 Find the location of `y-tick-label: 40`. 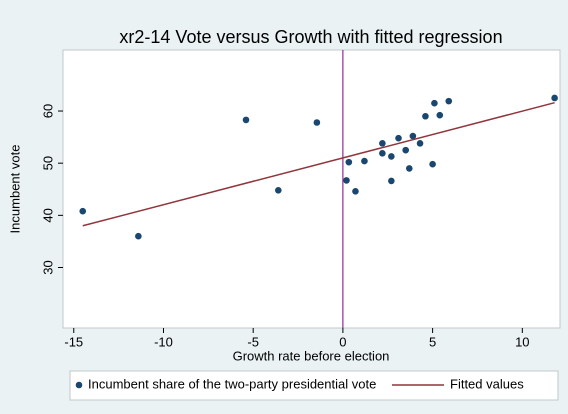

y-tick-label: 40 is located at coordinates (47, 215).